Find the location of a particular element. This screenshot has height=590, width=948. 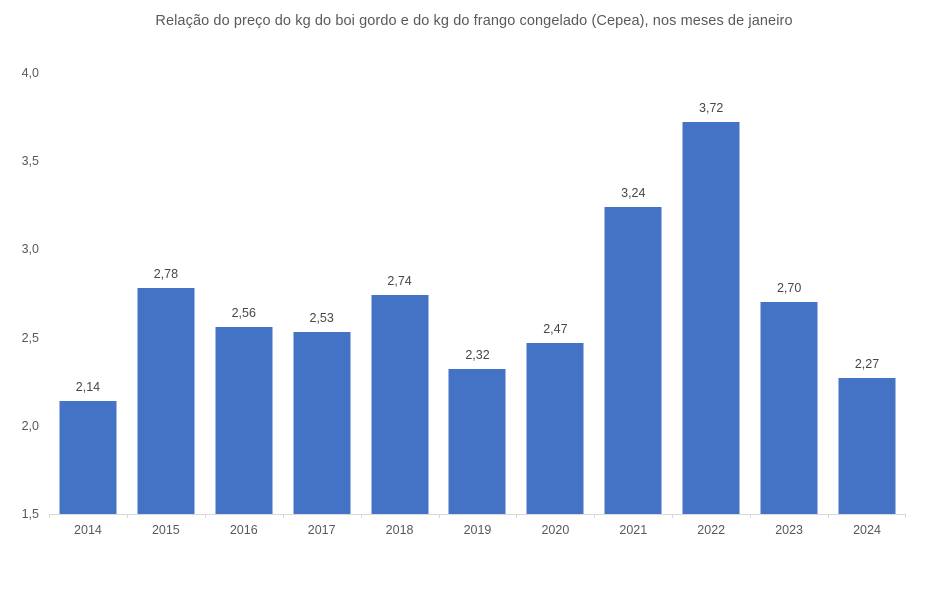

category-cell: 2,74 2018 is located at coordinates (399, 305).